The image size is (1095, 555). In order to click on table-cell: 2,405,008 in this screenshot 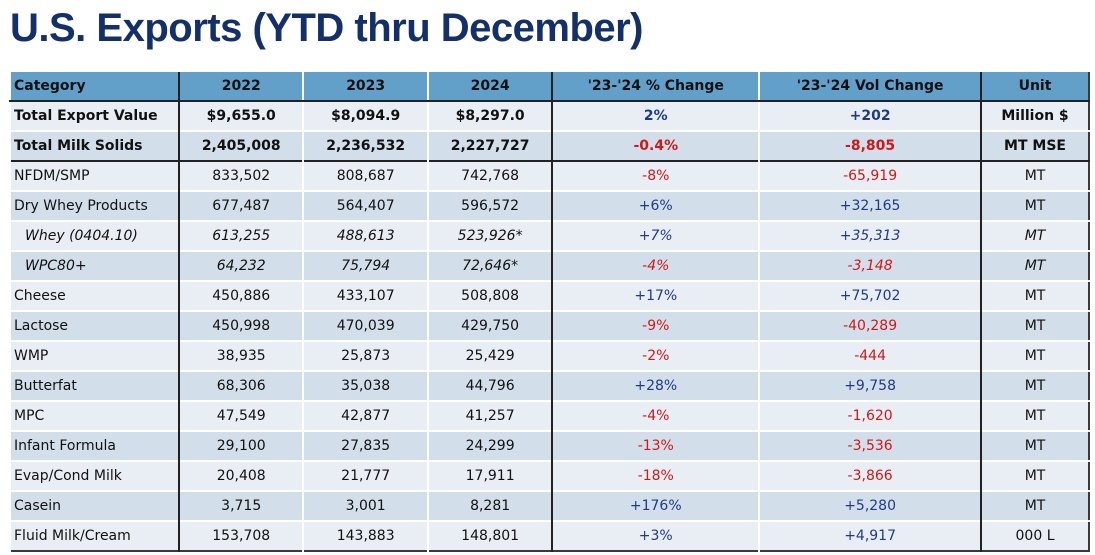, I will do `click(240, 145)`.